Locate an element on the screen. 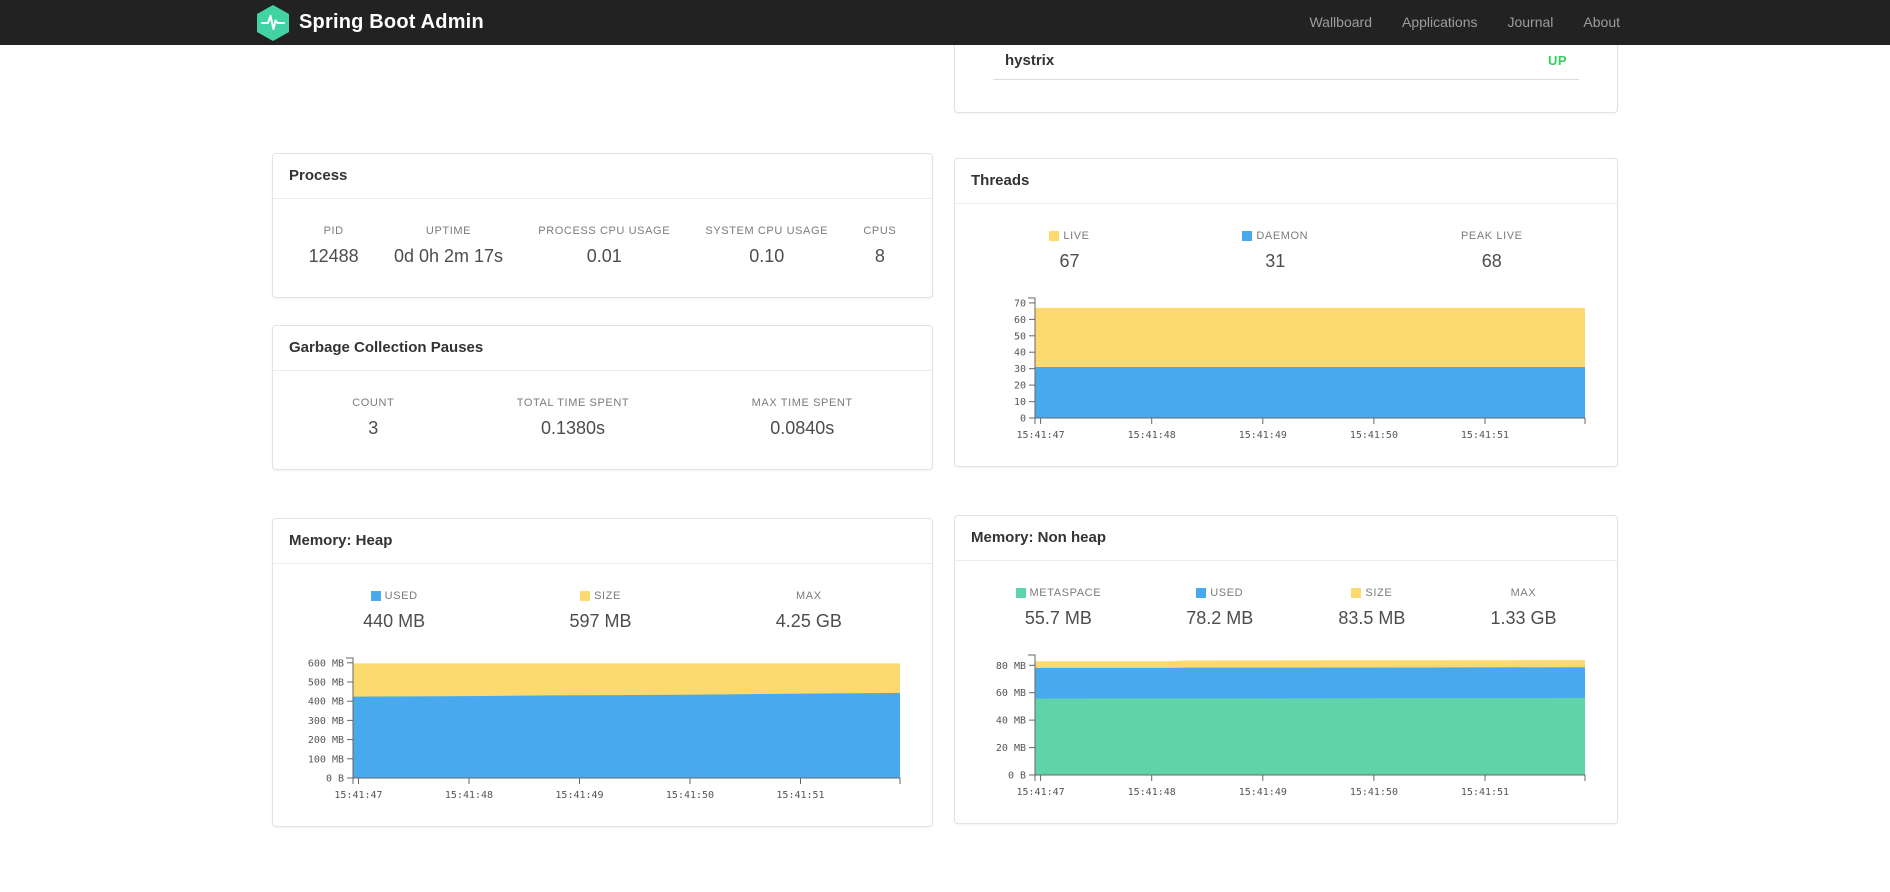  stat-nonheap-used-label: USED is located at coordinates (1227, 593).